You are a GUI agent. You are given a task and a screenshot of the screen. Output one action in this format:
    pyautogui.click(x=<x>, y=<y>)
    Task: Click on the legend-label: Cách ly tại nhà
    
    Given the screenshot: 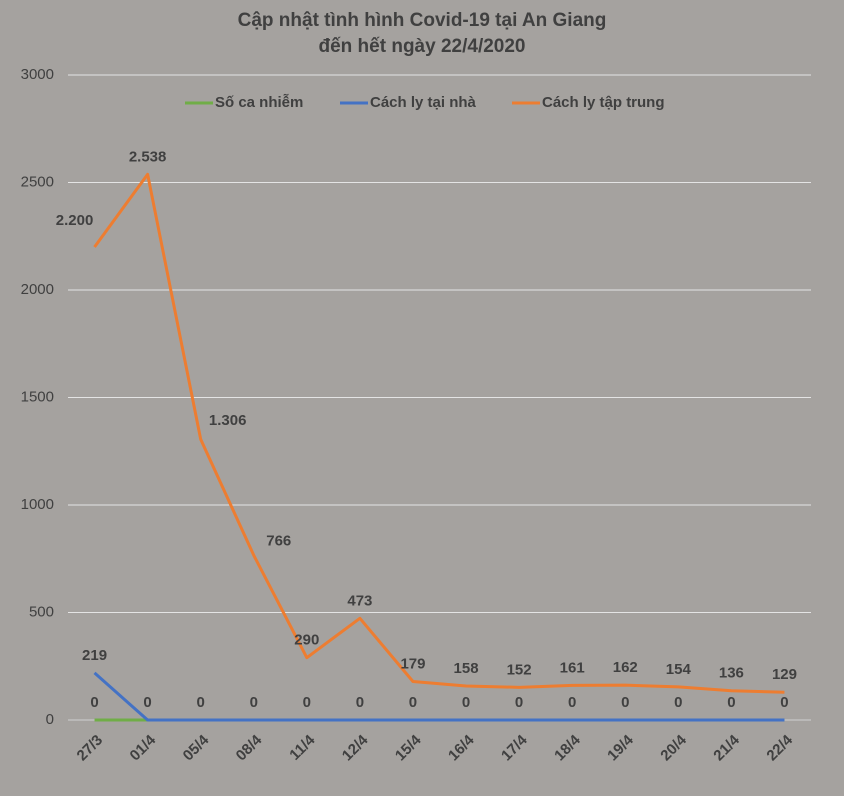 What is the action you would take?
    pyautogui.click(x=423, y=102)
    